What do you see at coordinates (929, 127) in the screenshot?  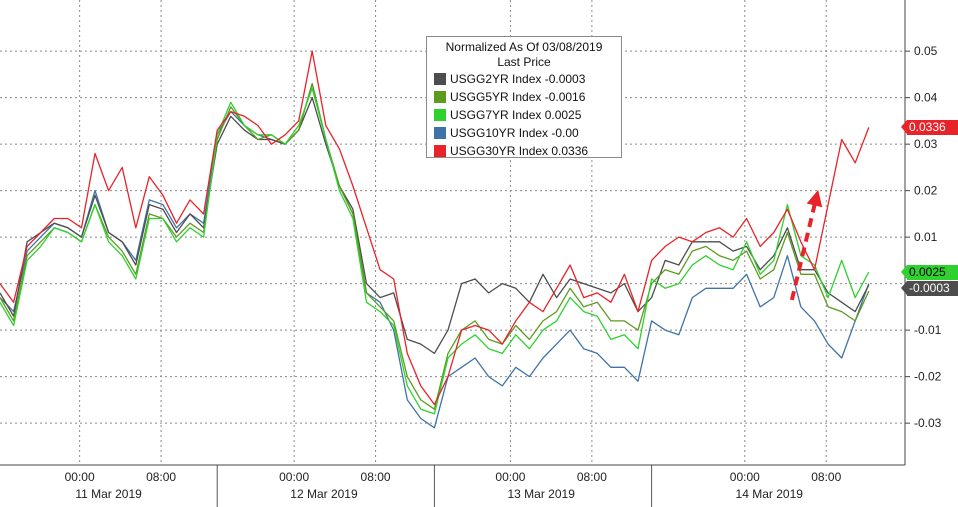 I see `last-price-label-usgg30yr: 0.0336` at bounding box center [929, 127].